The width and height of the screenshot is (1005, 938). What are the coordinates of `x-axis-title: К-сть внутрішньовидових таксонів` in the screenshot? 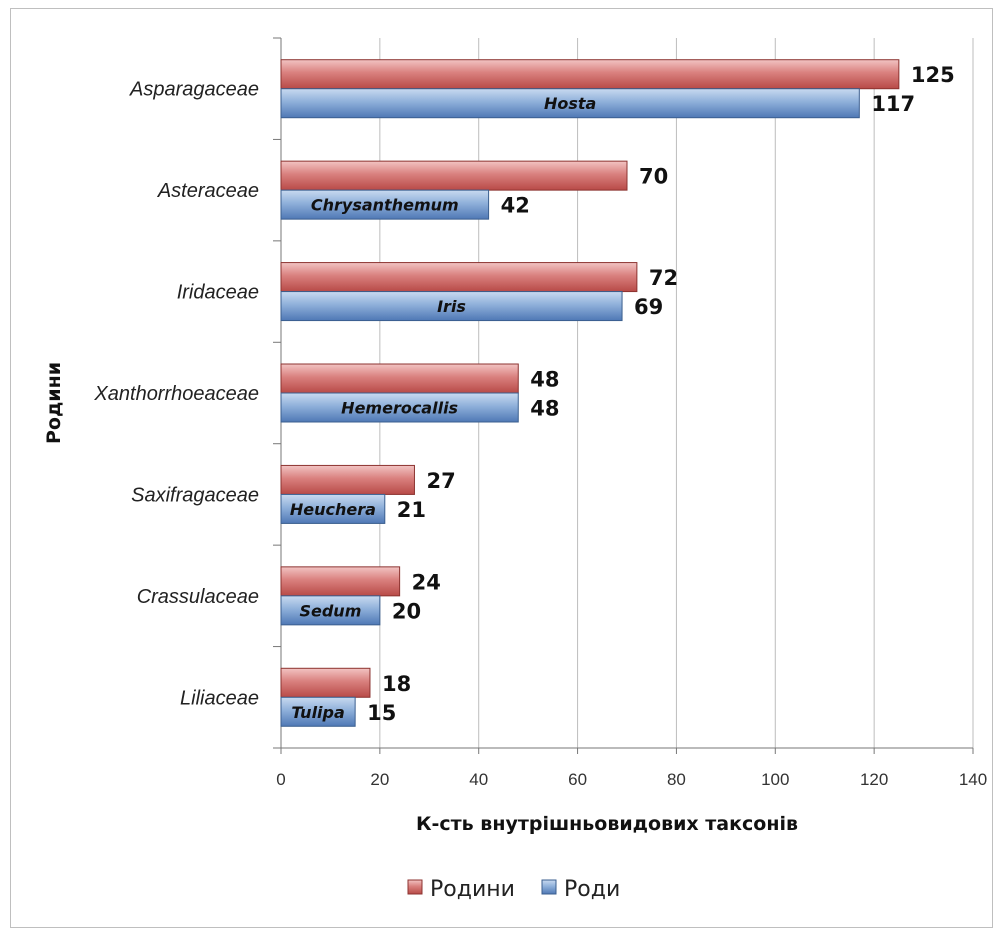 It's located at (607, 824).